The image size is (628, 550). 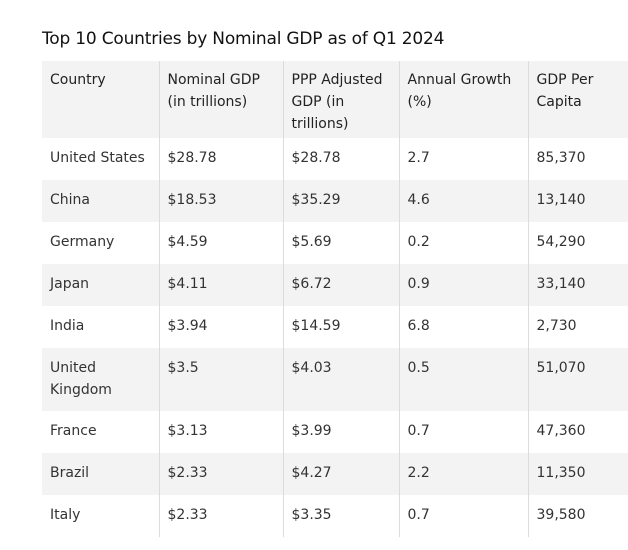 What do you see at coordinates (221, 327) in the screenshot?
I see `cell-nominal-gdp: $3.94` at bounding box center [221, 327].